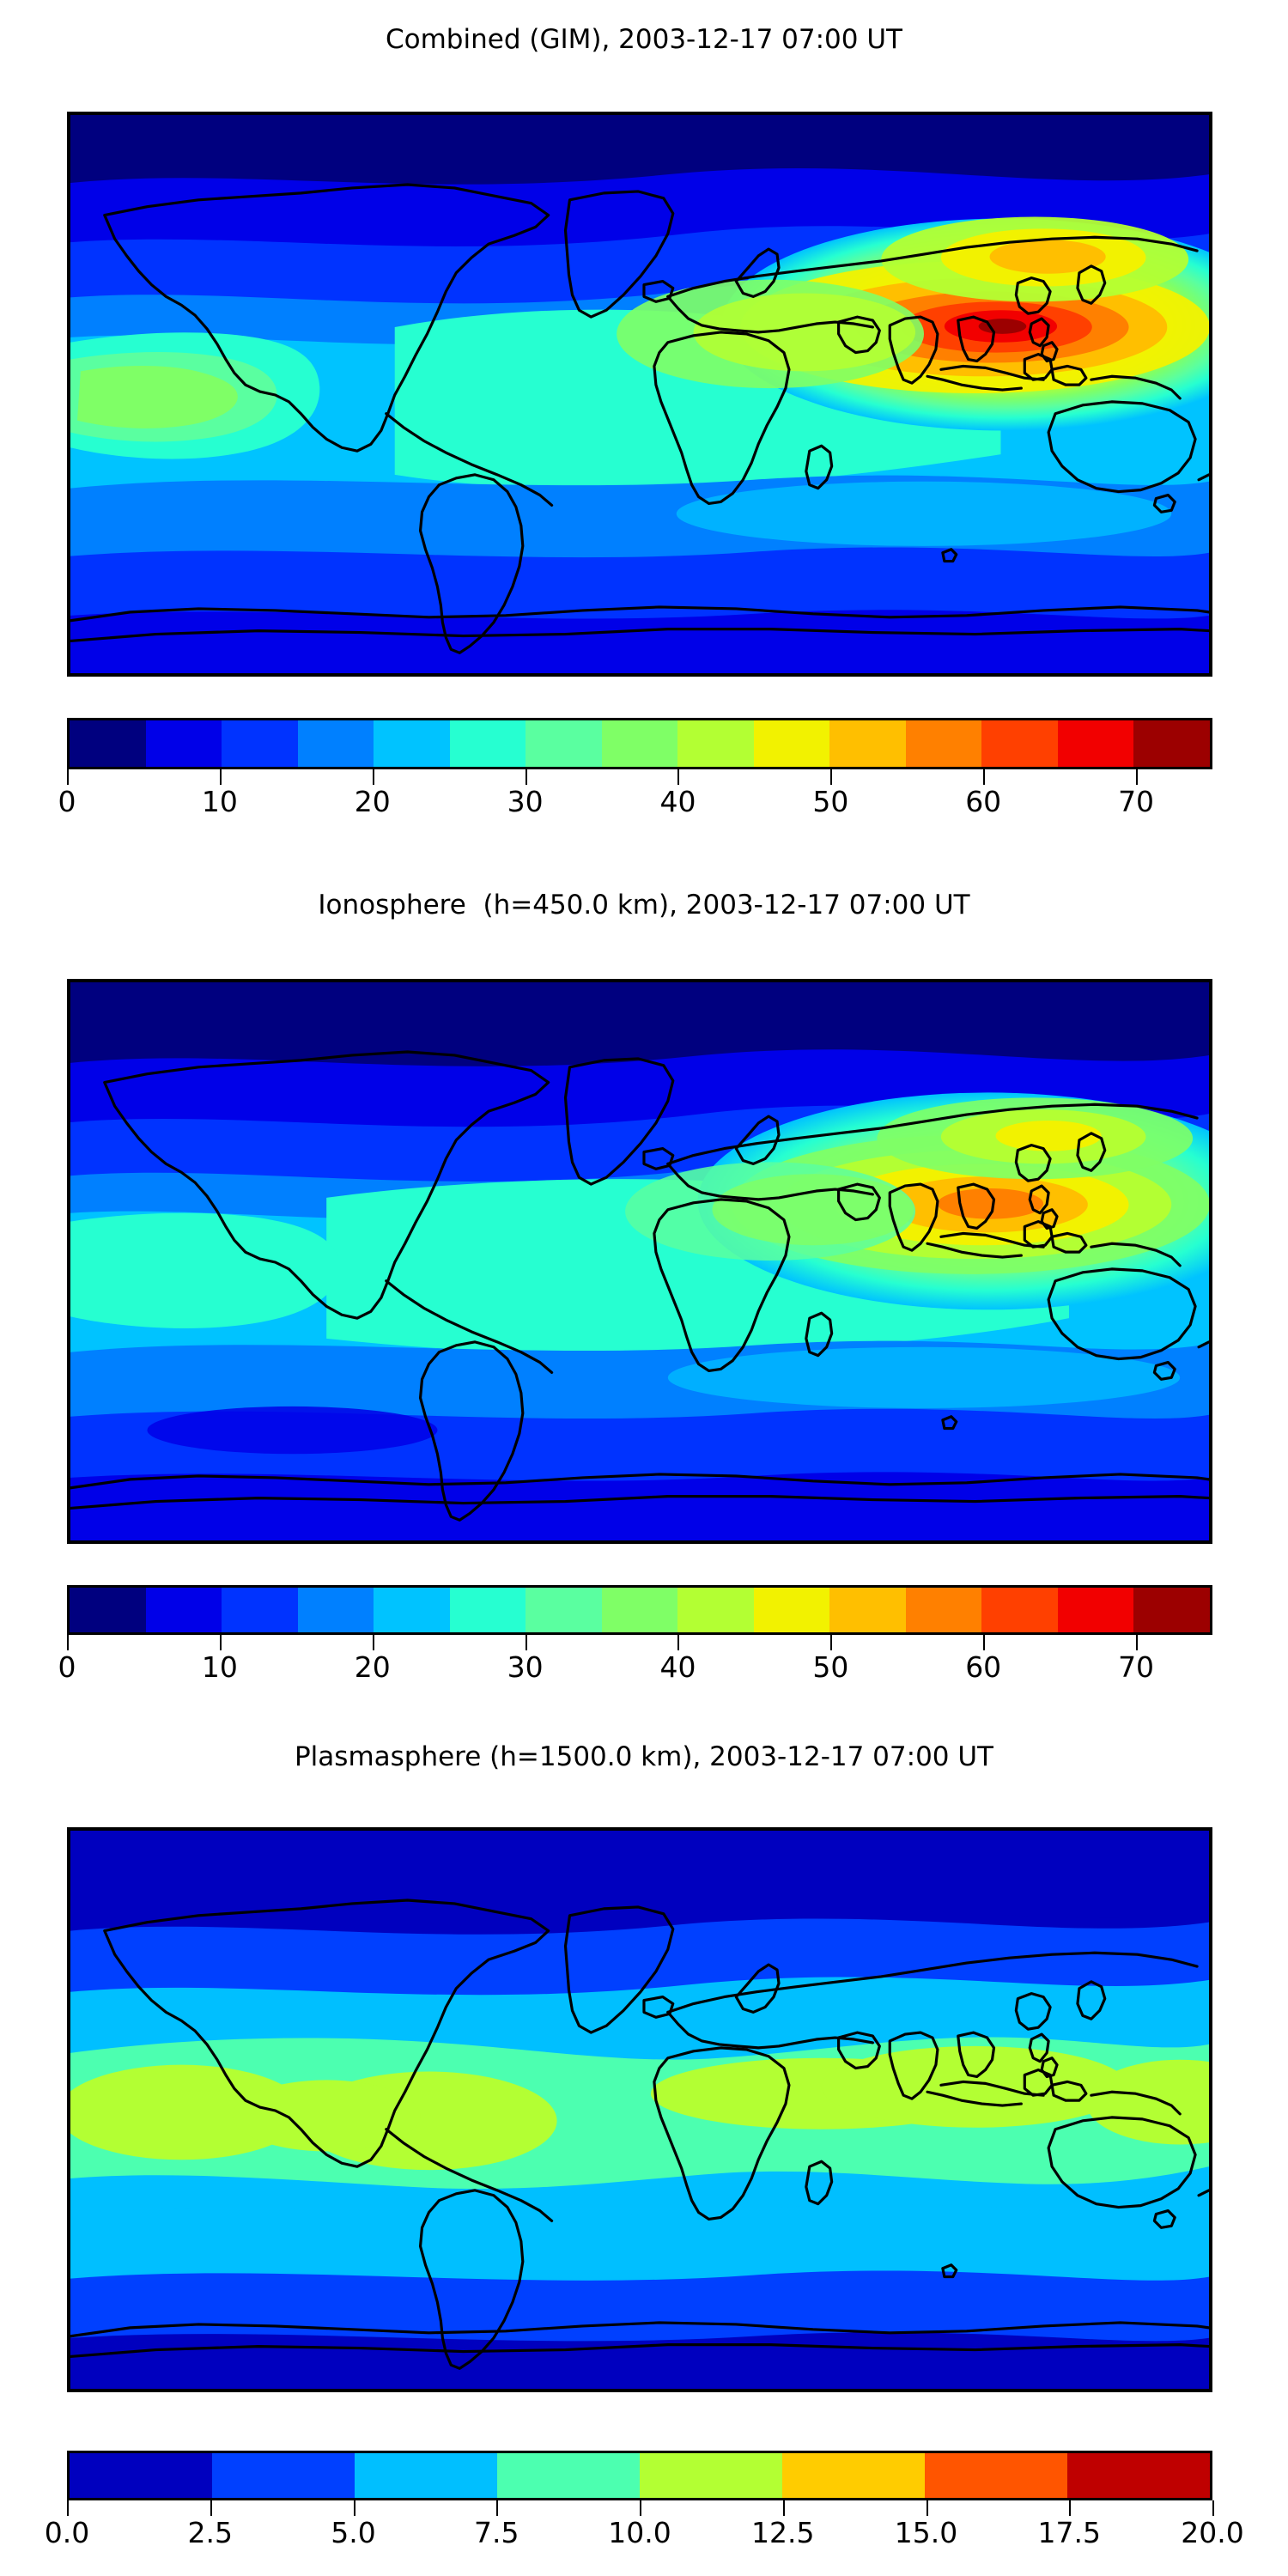  I want to click on colorbar-ticks-plasmasphere, so click(640, 2508).